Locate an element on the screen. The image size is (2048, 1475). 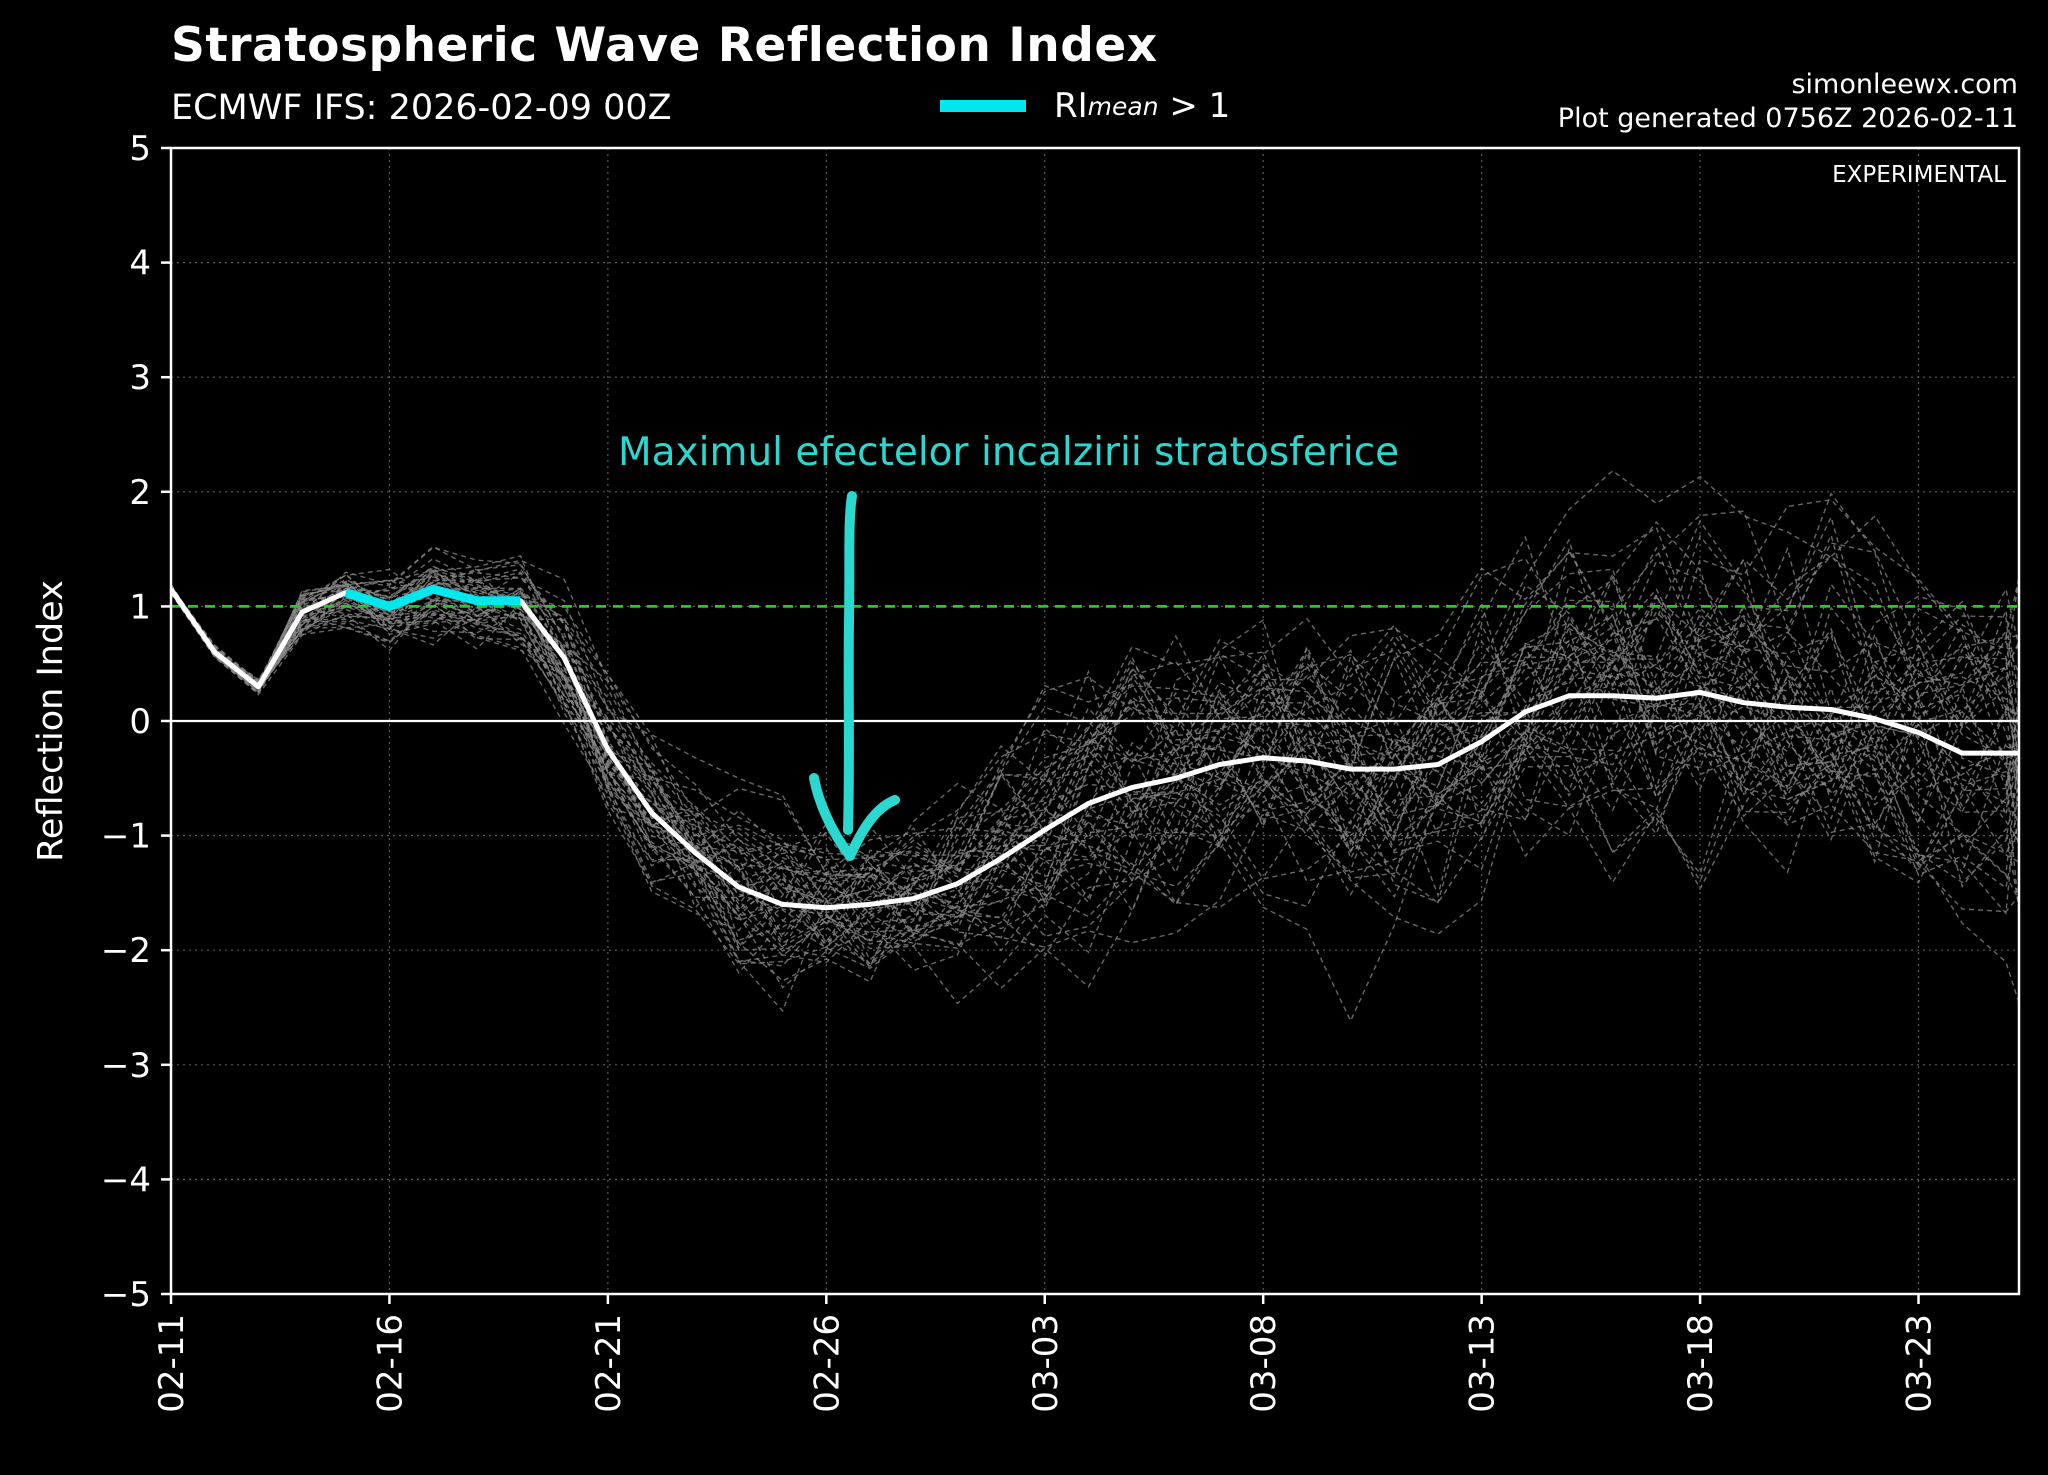
x-tick-label: 03-23 is located at coordinates (1920, 1363).